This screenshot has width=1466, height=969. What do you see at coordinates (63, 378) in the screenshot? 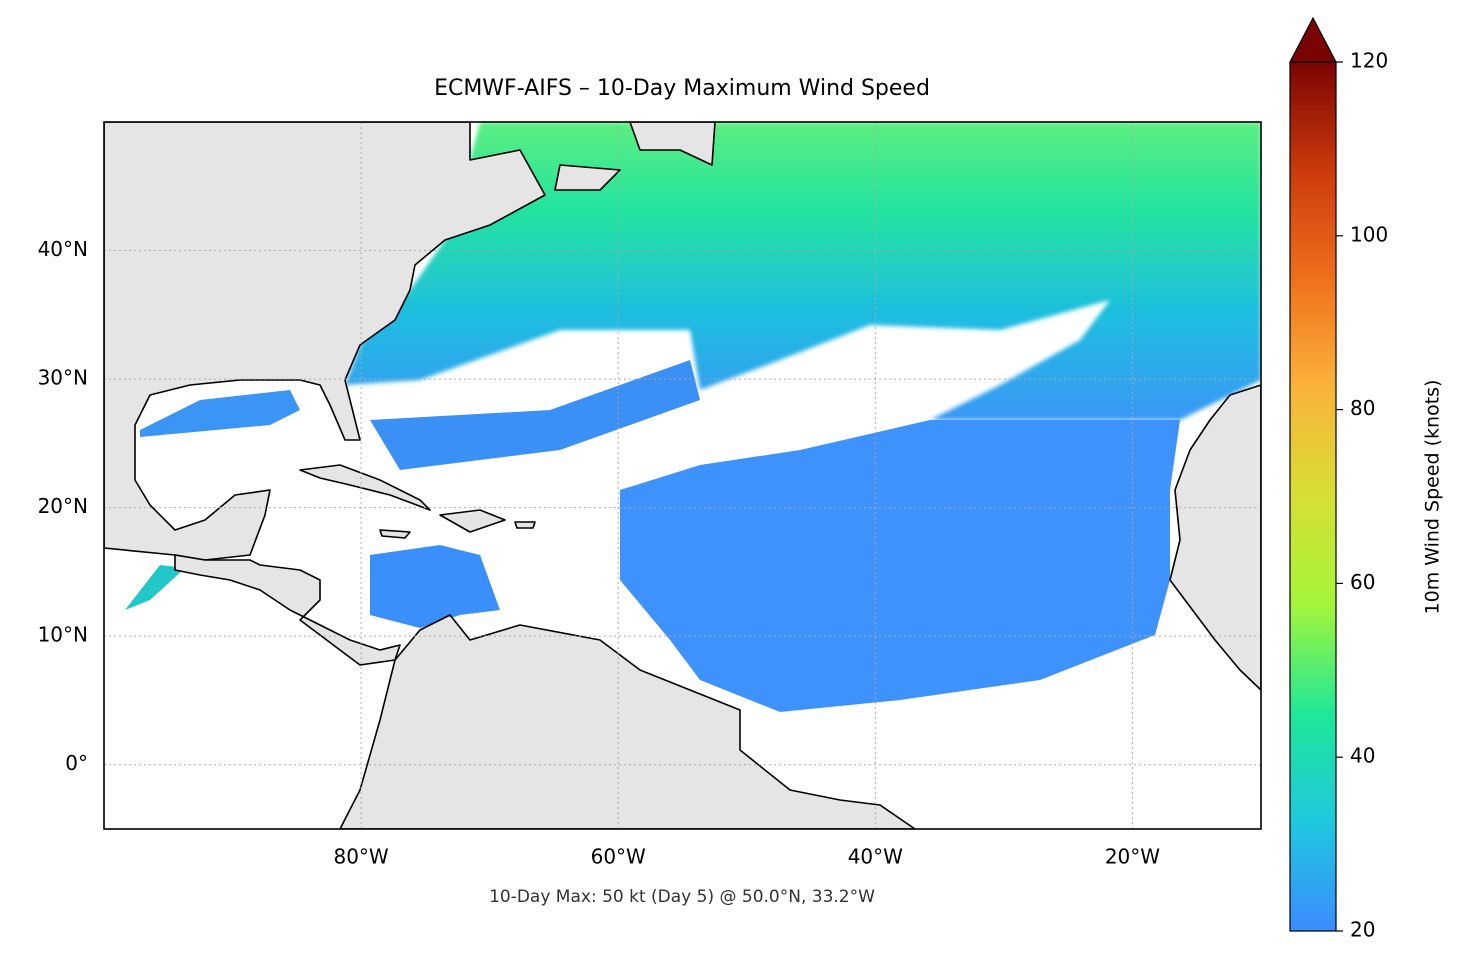
I see `y-tick-label: 30°N` at bounding box center [63, 378].